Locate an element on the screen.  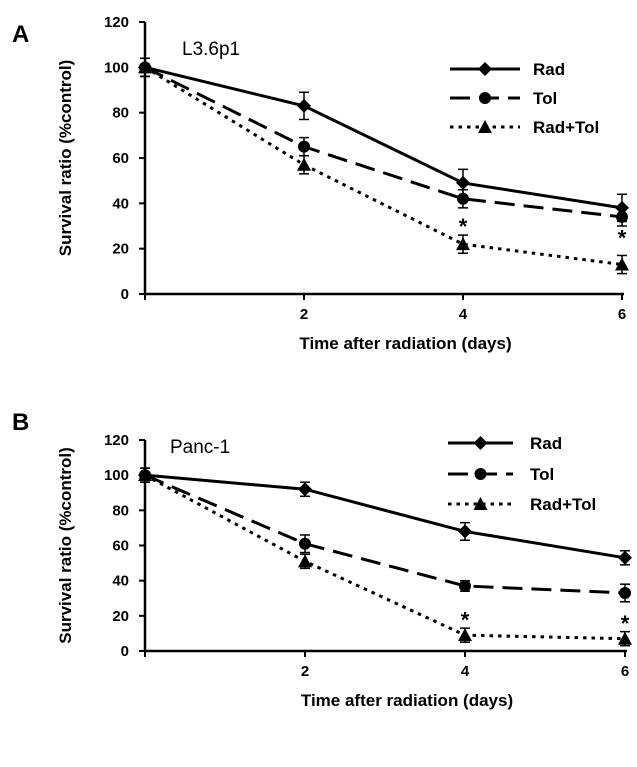
series-line-tol is located at coordinates (385, 534).